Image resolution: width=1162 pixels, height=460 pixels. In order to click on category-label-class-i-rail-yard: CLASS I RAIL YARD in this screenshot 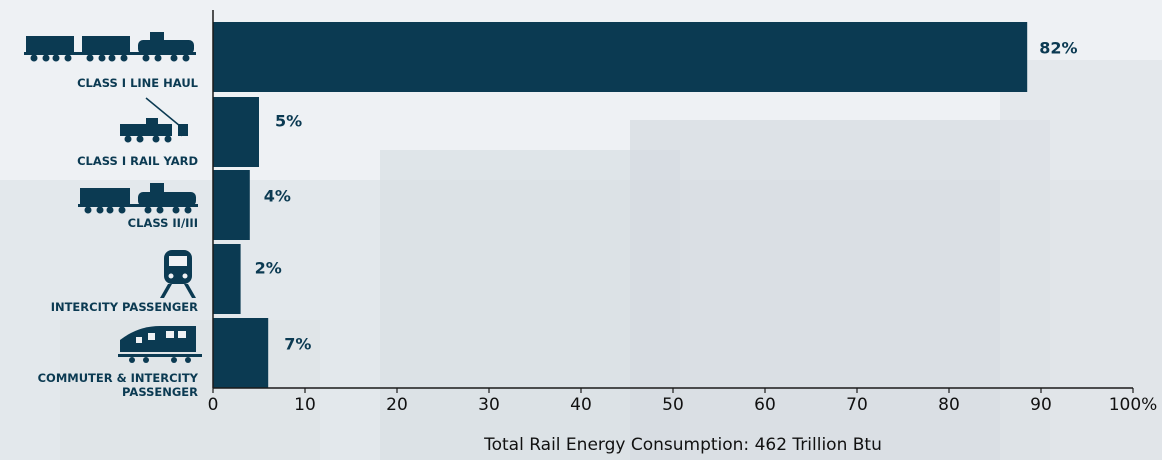, I will do `click(137, 161)`.